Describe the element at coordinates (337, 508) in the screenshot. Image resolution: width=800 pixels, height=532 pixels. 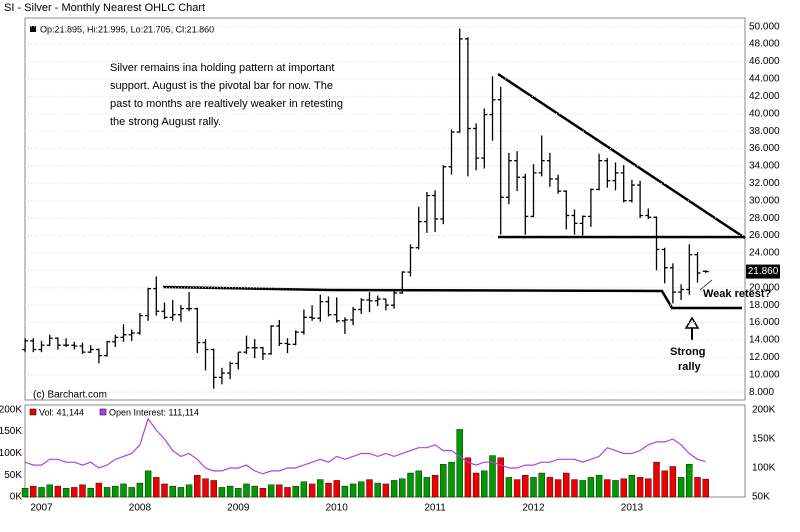
I see `x-tick-label: 2010` at that location.